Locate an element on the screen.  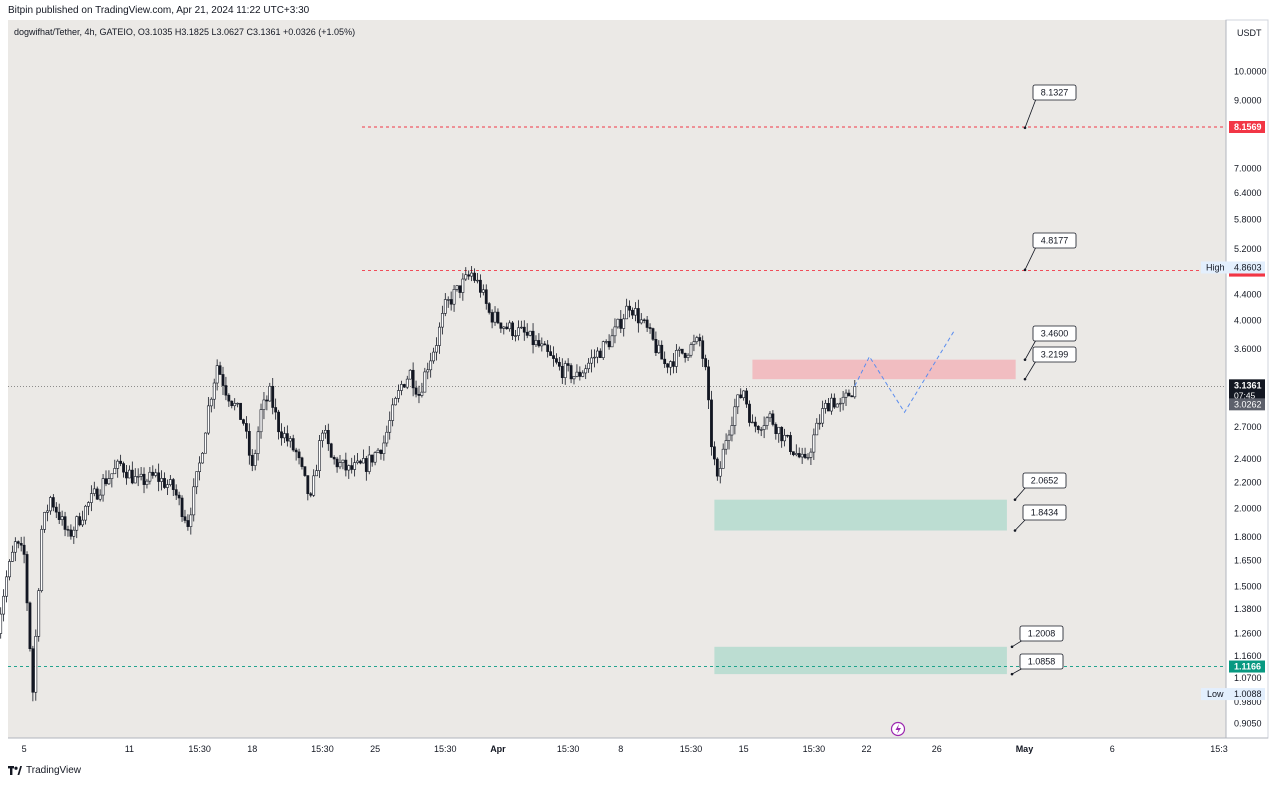
y-tick-label: 10.0000 is located at coordinates (1250, 72).